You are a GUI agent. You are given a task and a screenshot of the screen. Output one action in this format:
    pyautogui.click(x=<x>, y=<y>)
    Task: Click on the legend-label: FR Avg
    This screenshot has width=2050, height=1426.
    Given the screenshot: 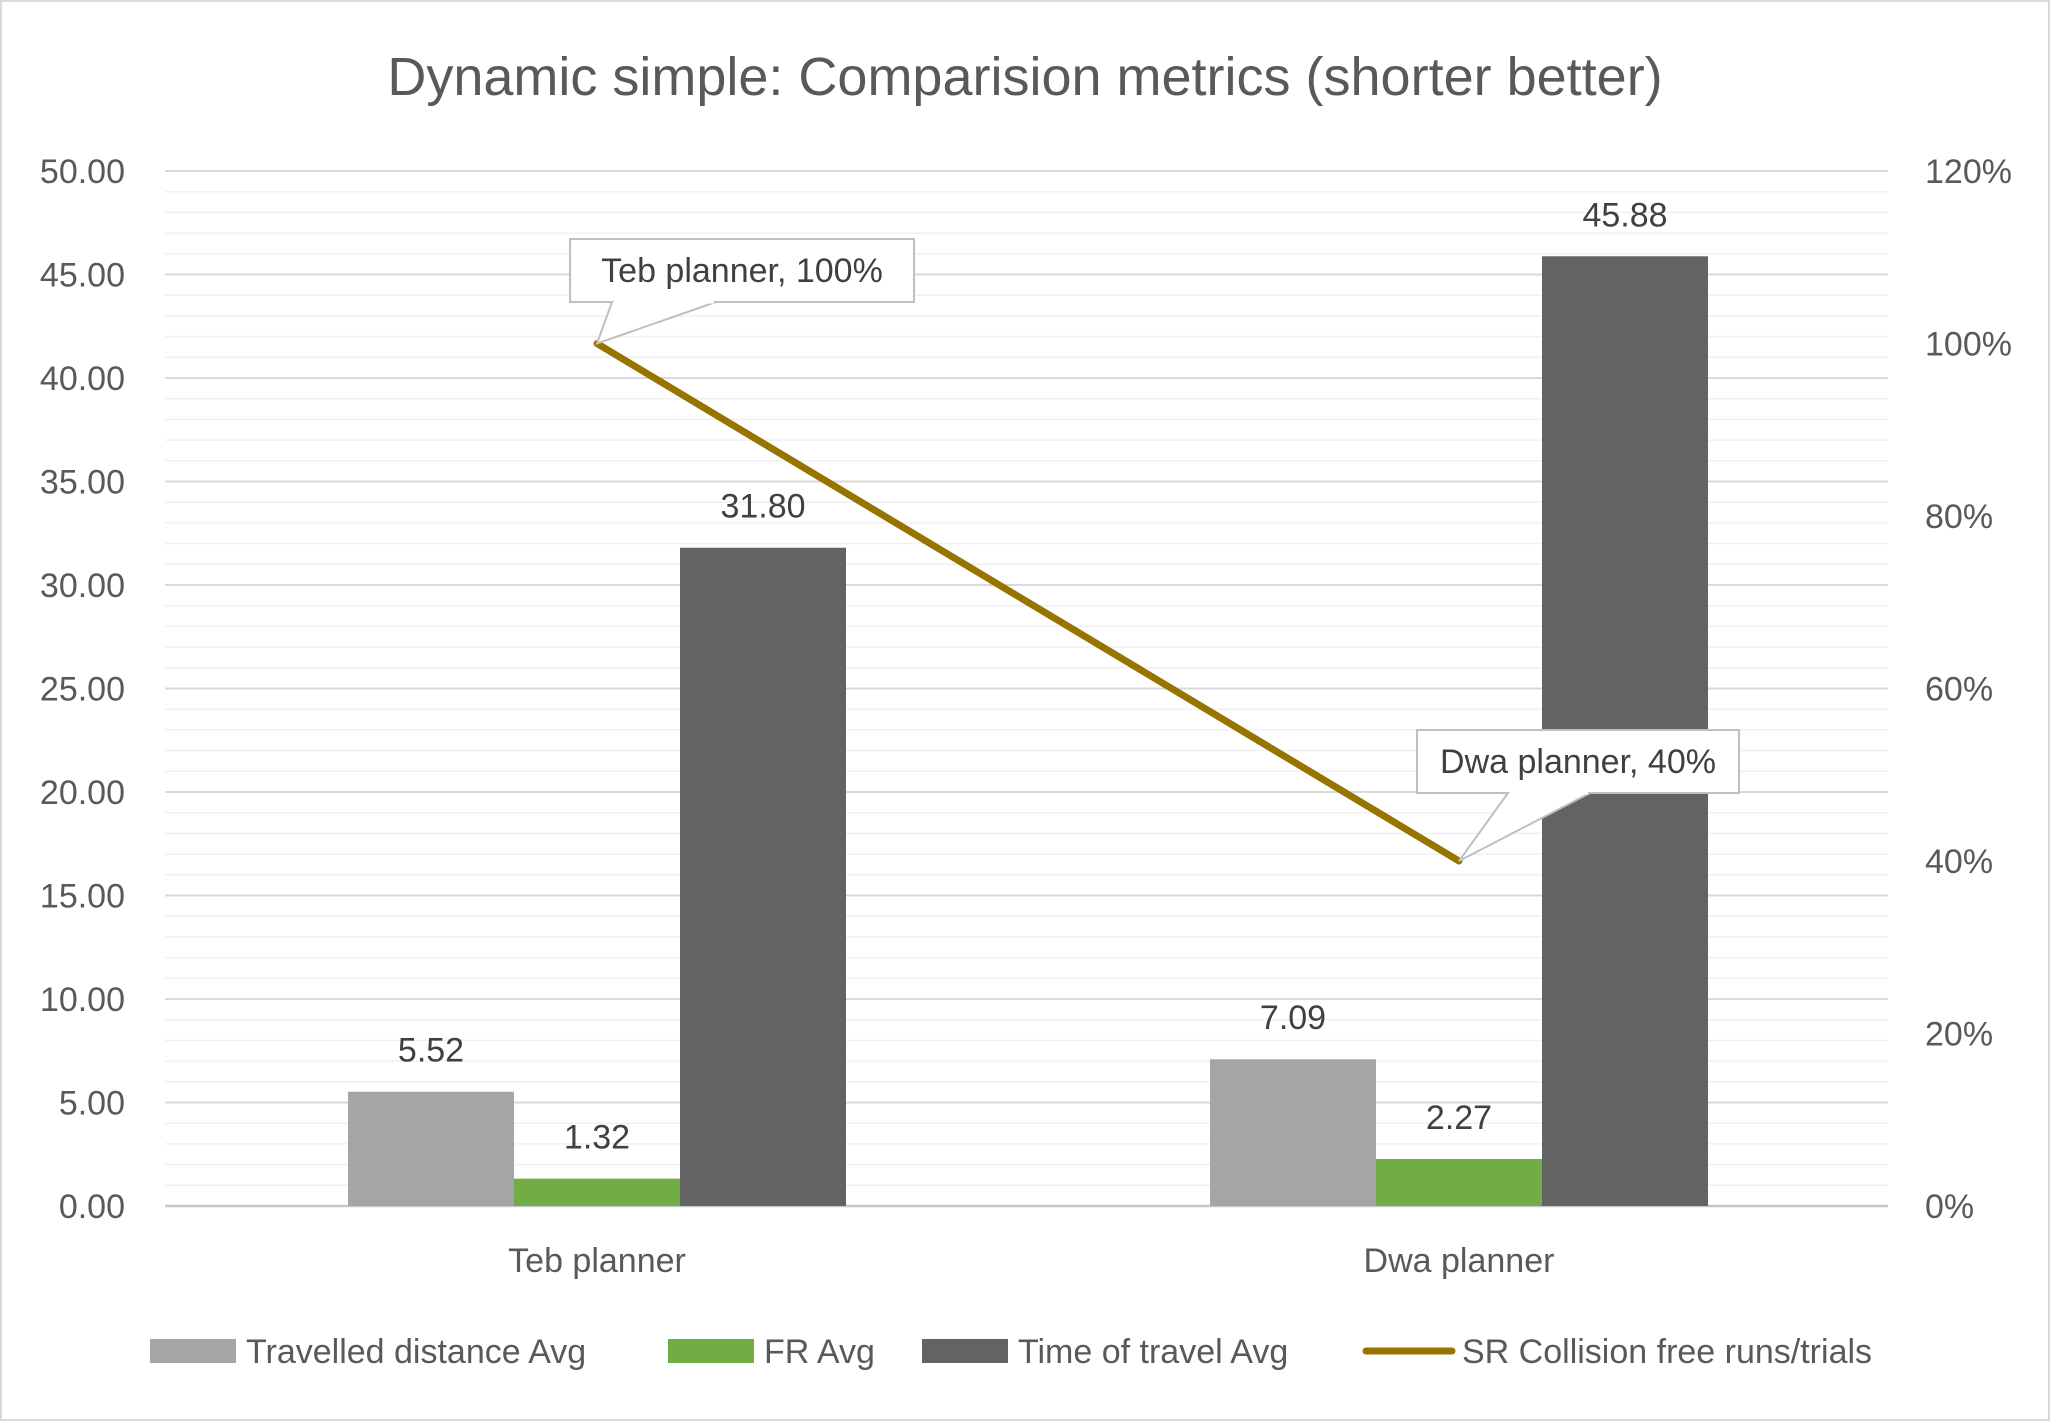 What is the action you would take?
    pyautogui.click(x=819, y=1352)
    